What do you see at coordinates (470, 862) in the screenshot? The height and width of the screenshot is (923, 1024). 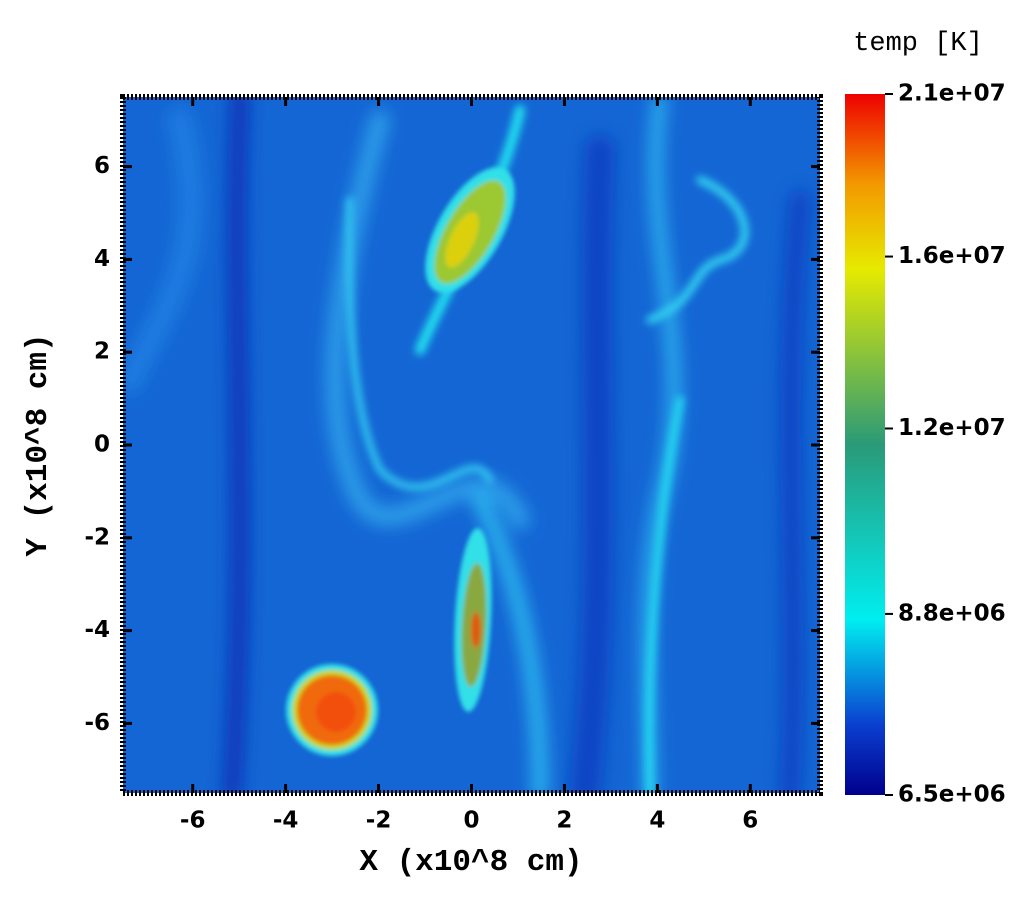 I see `x-axis-label: X (x10^8 cm)` at bounding box center [470, 862].